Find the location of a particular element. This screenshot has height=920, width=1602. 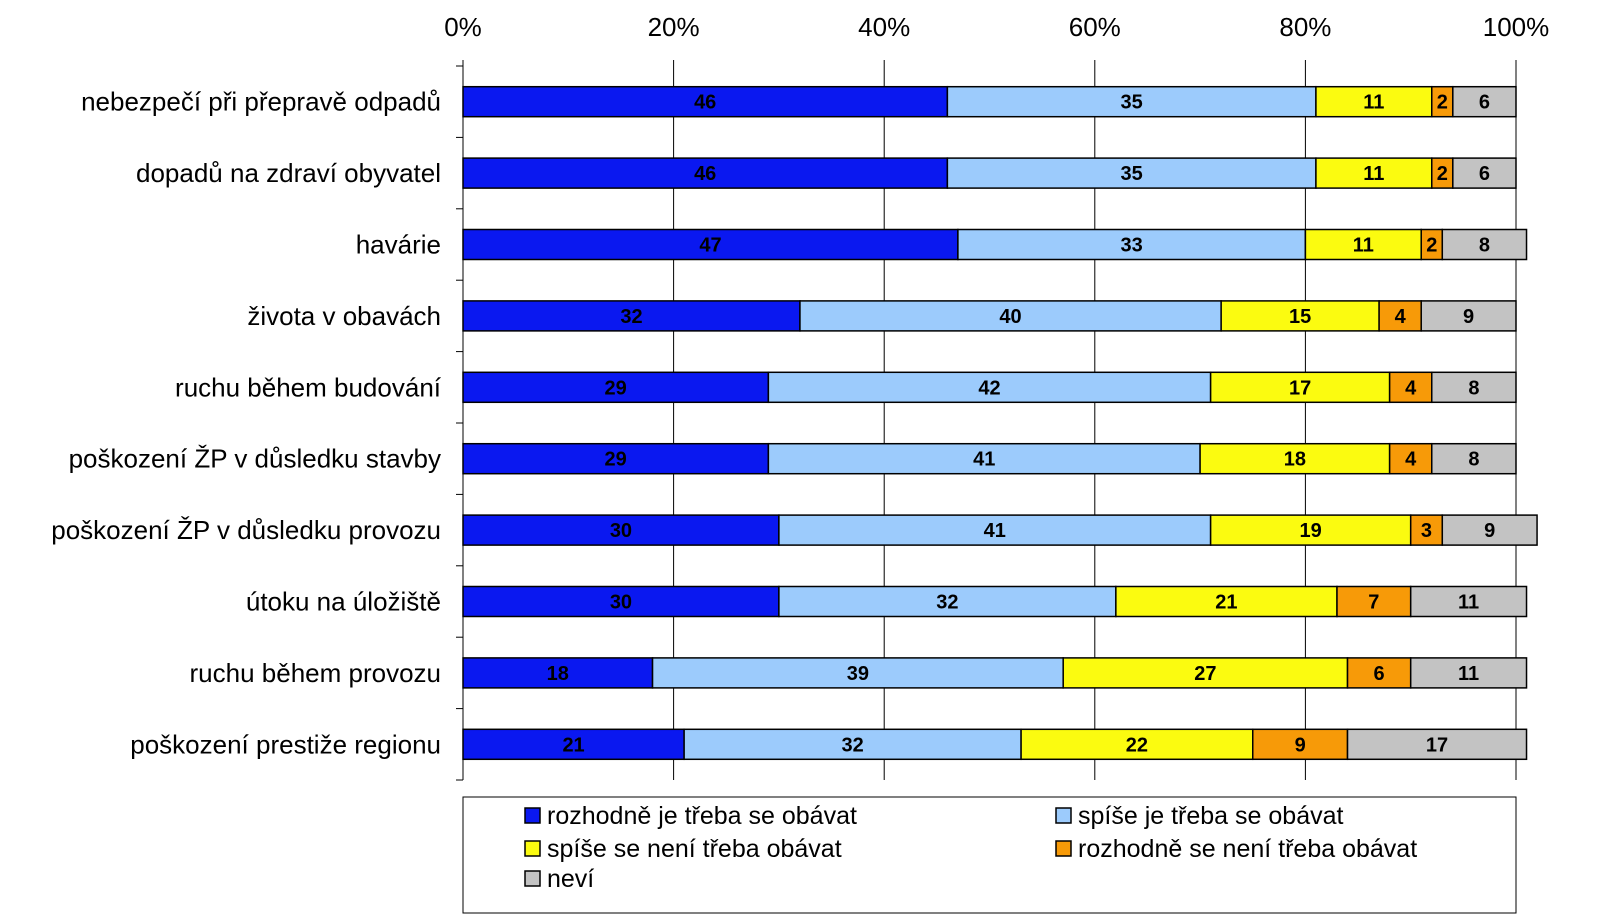

legend-label: neví is located at coordinates (570, 879).